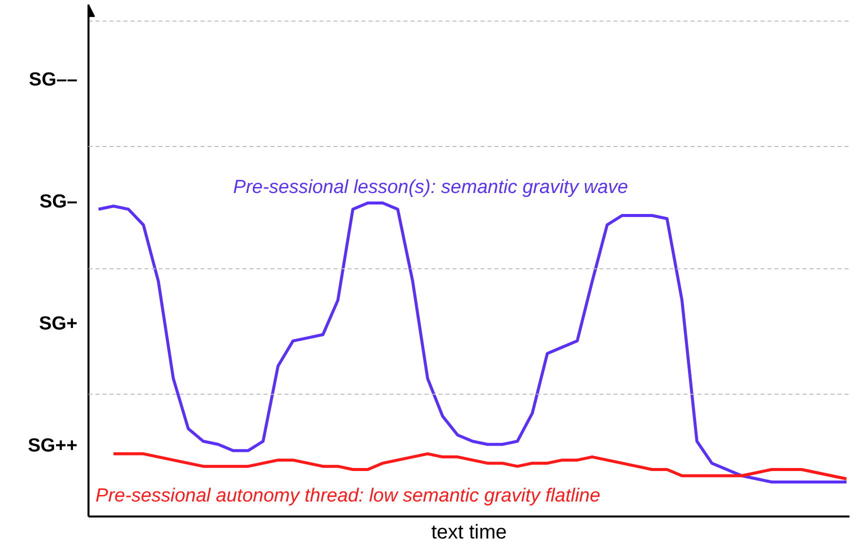 The image size is (853, 556). Describe the element at coordinates (53, 80) in the screenshot. I see `text: SG––` at that location.